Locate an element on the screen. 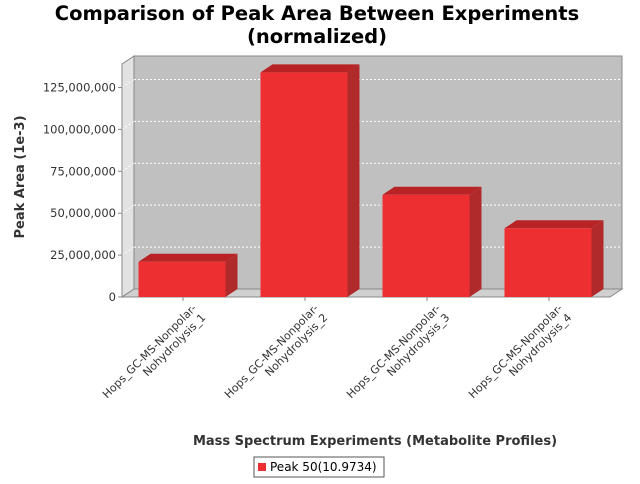 The height and width of the screenshot is (484, 640). plot-left-wall is located at coordinates (128, 176).